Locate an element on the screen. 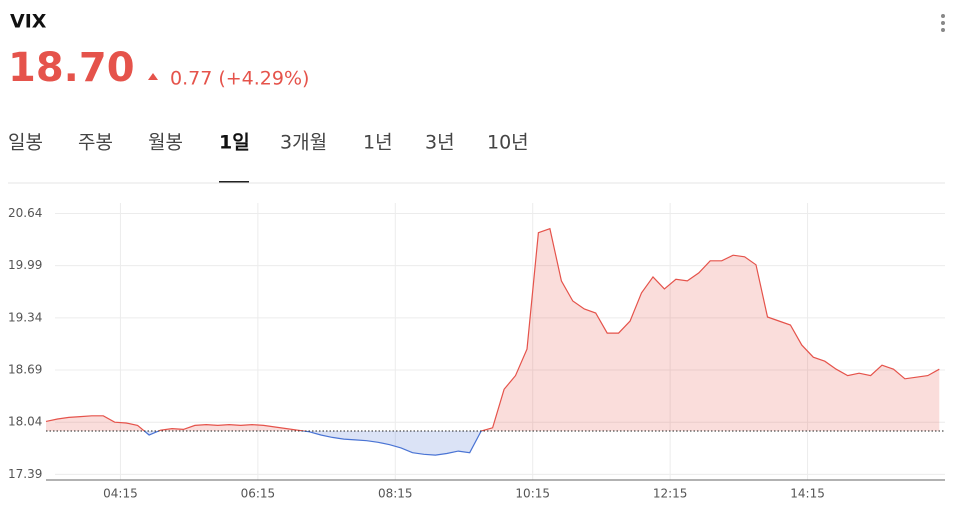 The height and width of the screenshot is (516, 966). x-tick-label: 12:15 is located at coordinates (670, 494).